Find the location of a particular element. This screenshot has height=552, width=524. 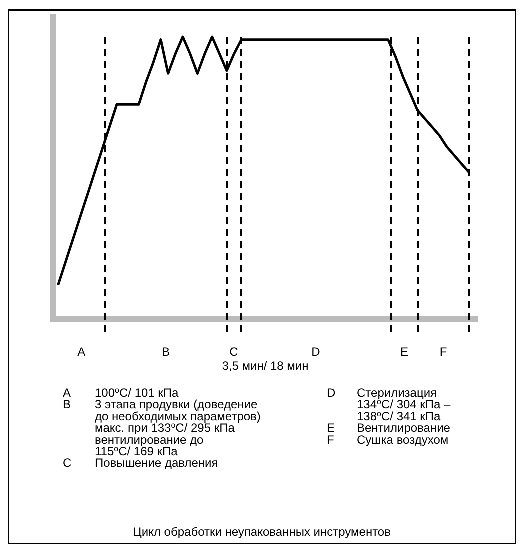

text: B 3 этапа продувки (доведение до необходимых параметров) макс. при 133$^{o}$C/ 295 кПа вентилирование до 115$^{o}$C/ 169 кПа is located at coordinates (162, 428).